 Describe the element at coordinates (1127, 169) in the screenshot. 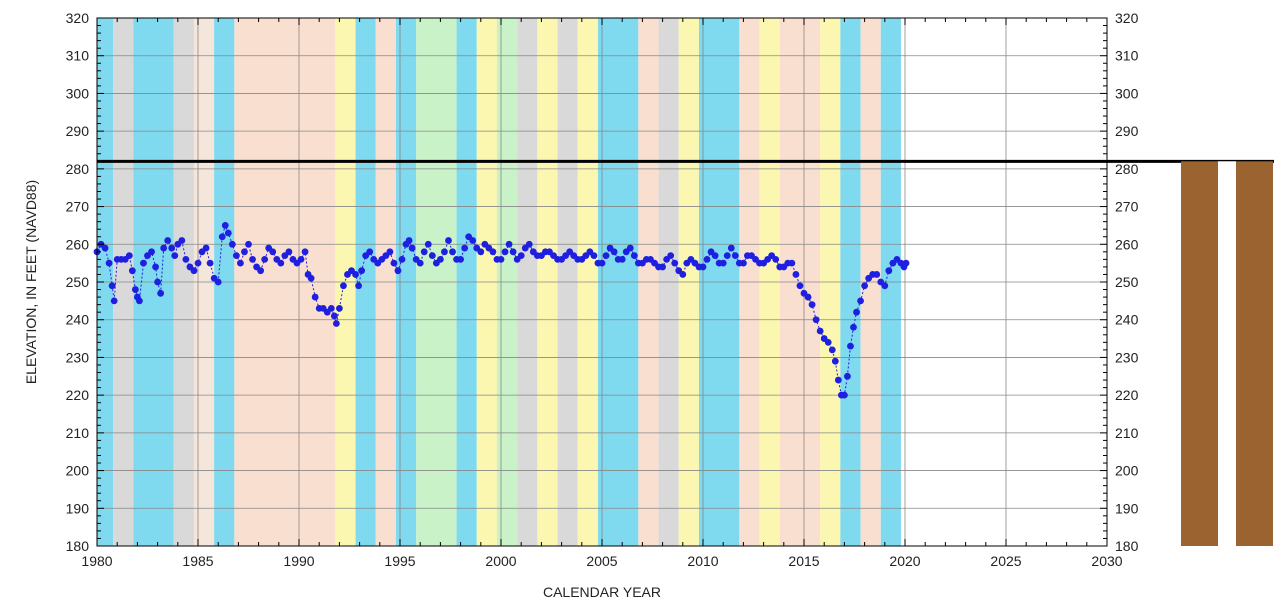

I see `y-tick-label-right: 280` at that location.